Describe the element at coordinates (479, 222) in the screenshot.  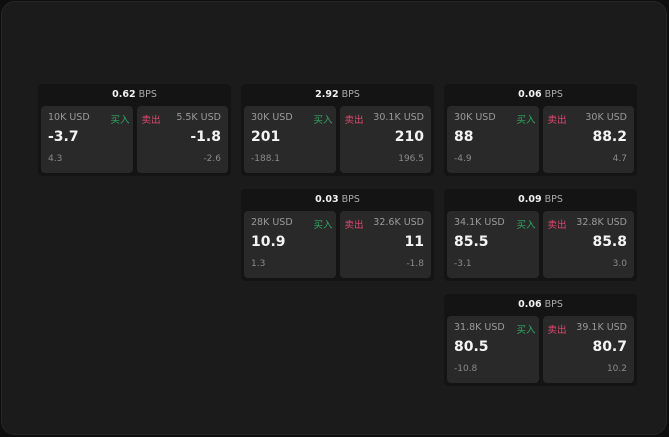
I see `buy-size: 34.1K USD` at that location.